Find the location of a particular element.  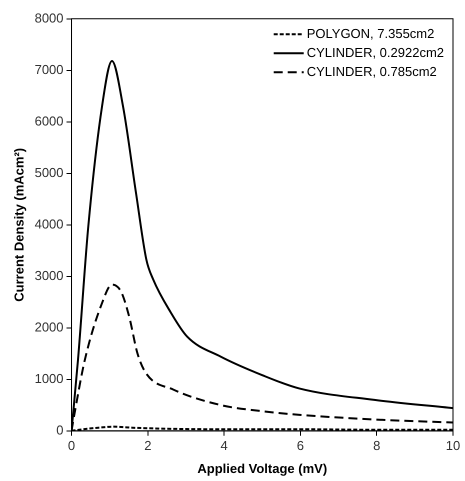

y-axis-title: Current Density (mAcm²) is located at coordinates (18, 225).